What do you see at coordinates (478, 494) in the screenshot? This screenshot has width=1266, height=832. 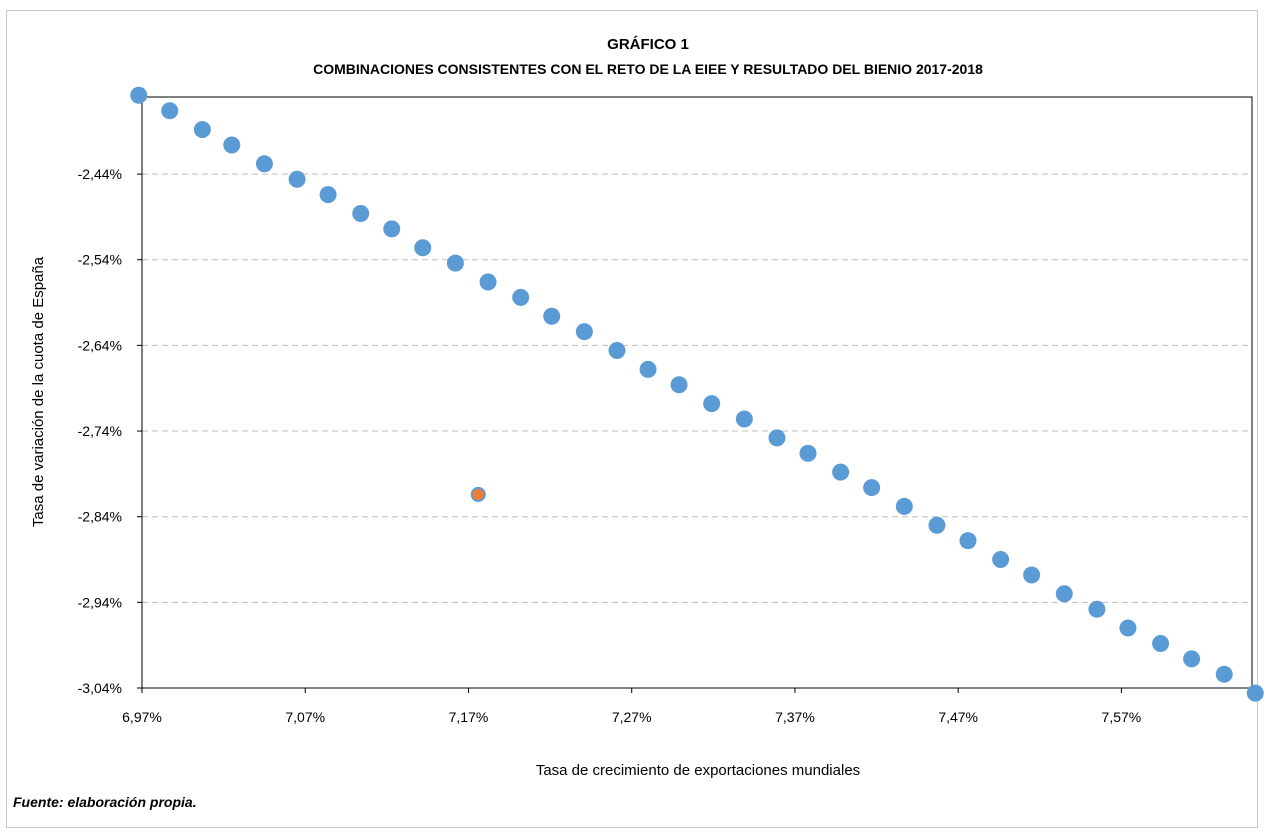 I see `highlight-point` at bounding box center [478, 494].